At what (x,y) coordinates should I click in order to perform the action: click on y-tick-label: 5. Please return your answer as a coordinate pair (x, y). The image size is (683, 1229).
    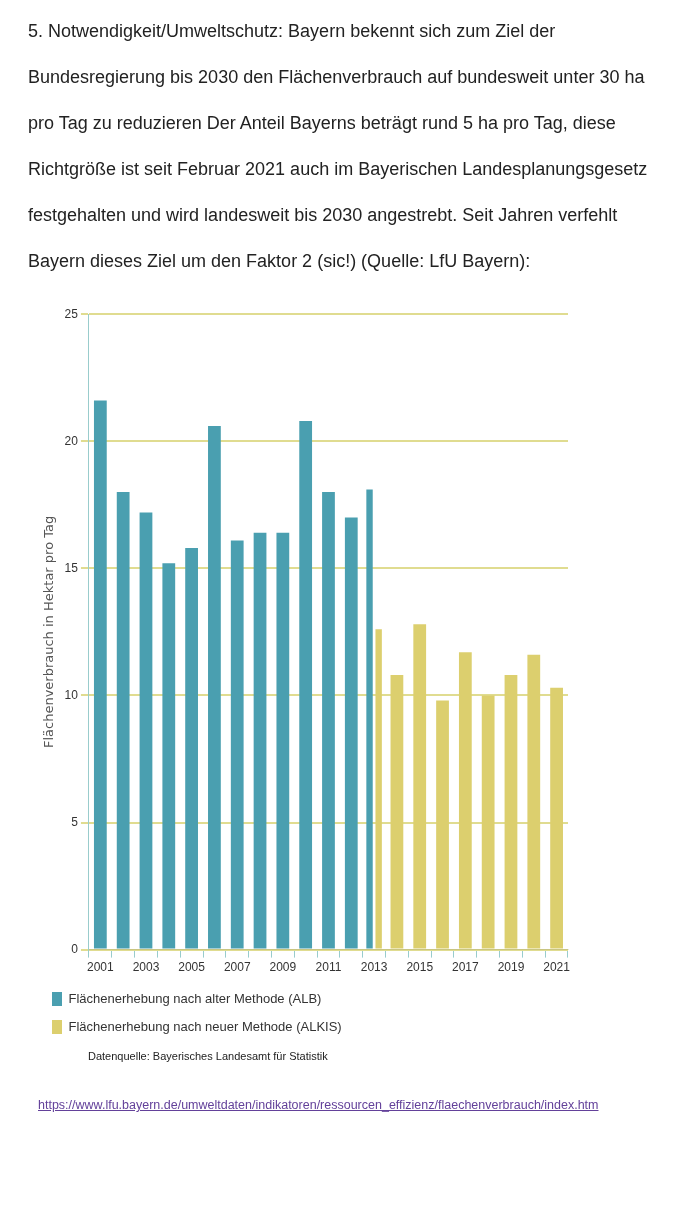
    Looking at the image, I should click on (75, 821).